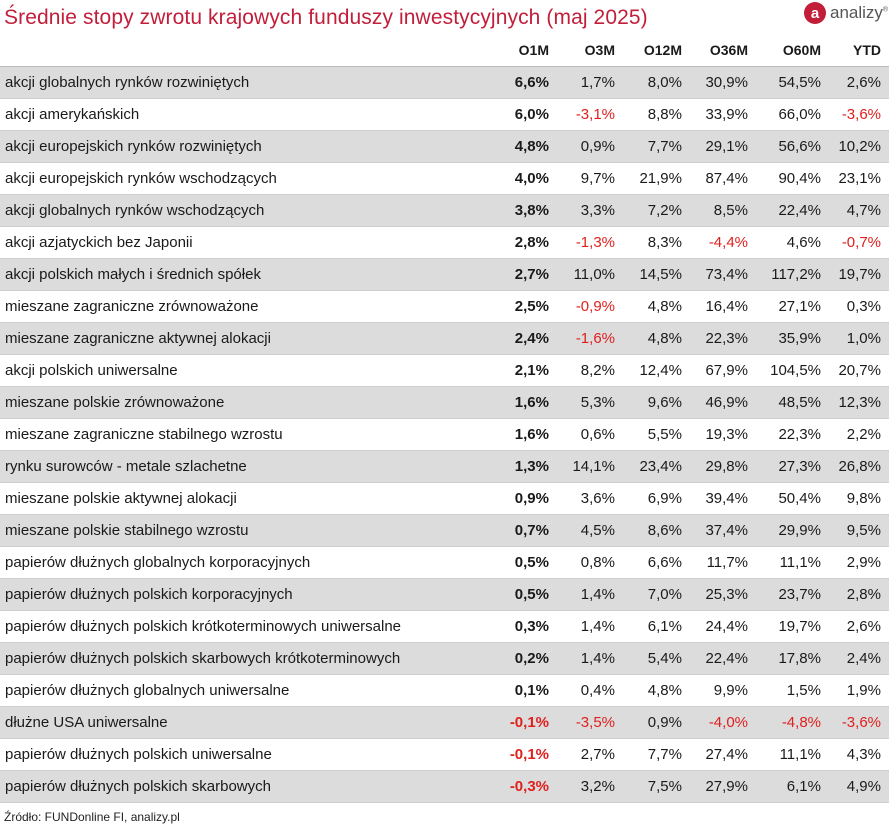 The image size is (889, 828). I want to click on return-cell-ytd: 20,7%, so click(859, 370).